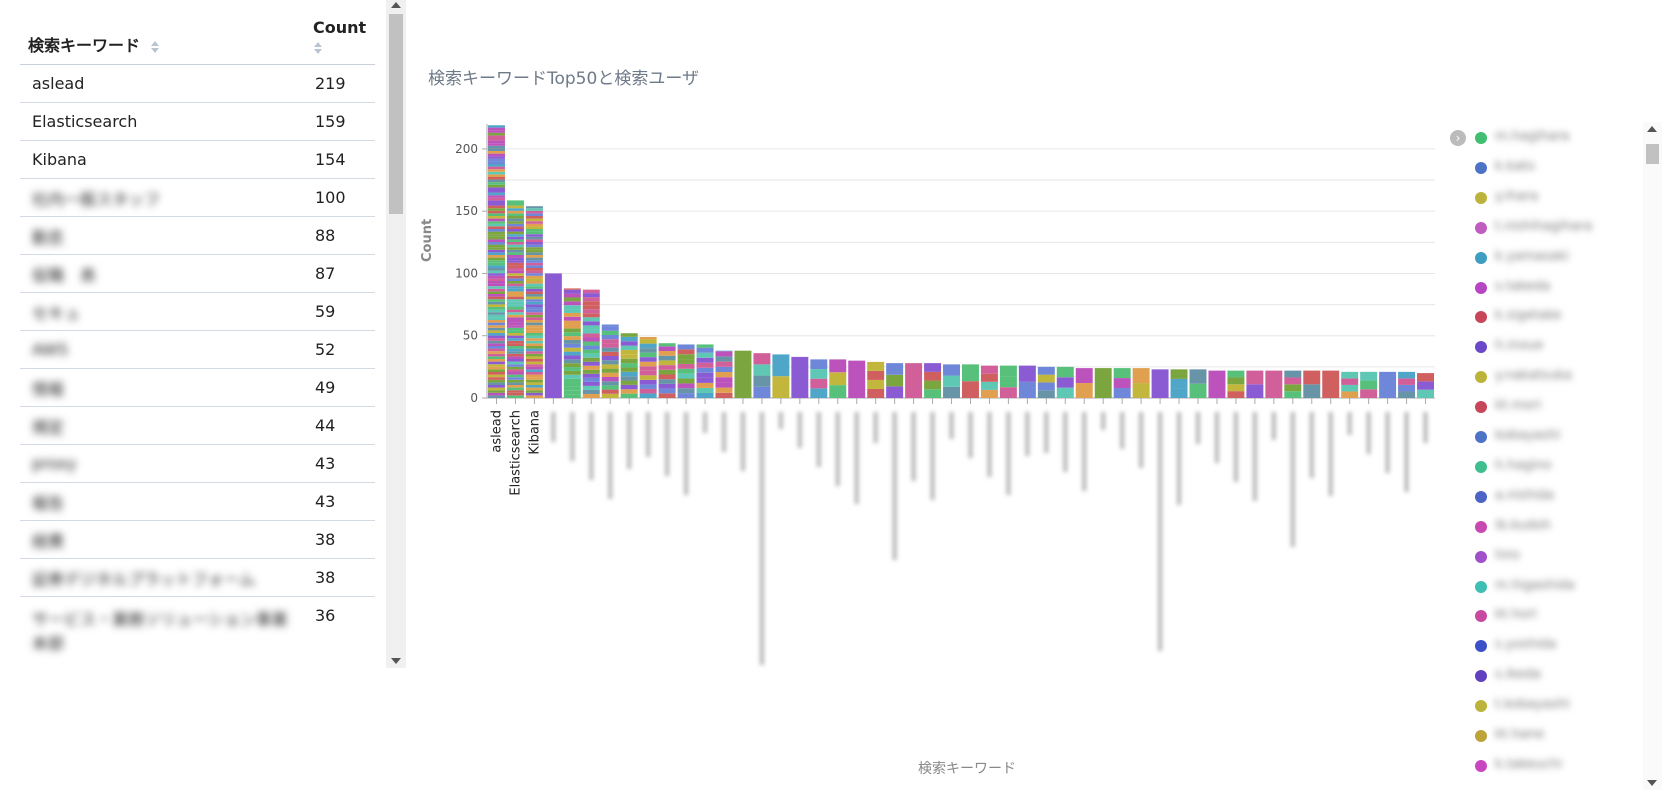  Describe the element at coordinates (396, 334) in the screenshot. I see `table-scrollbar` at that location.